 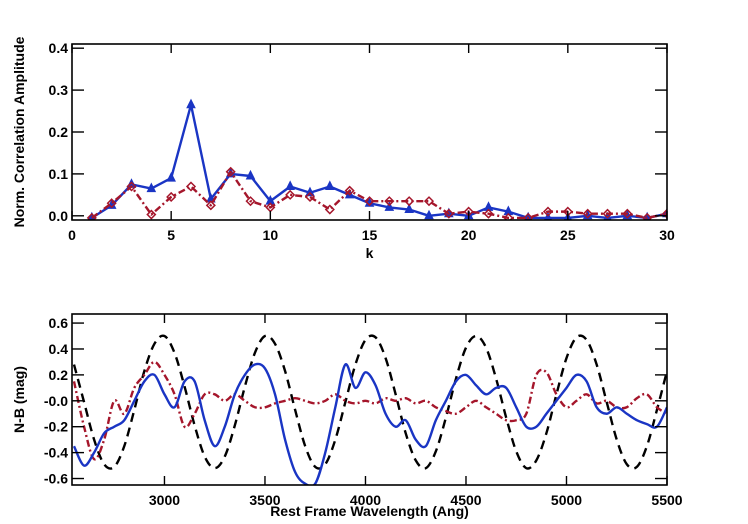 I want to click on x-tick-label: 5000, so click(x=566, y=500).